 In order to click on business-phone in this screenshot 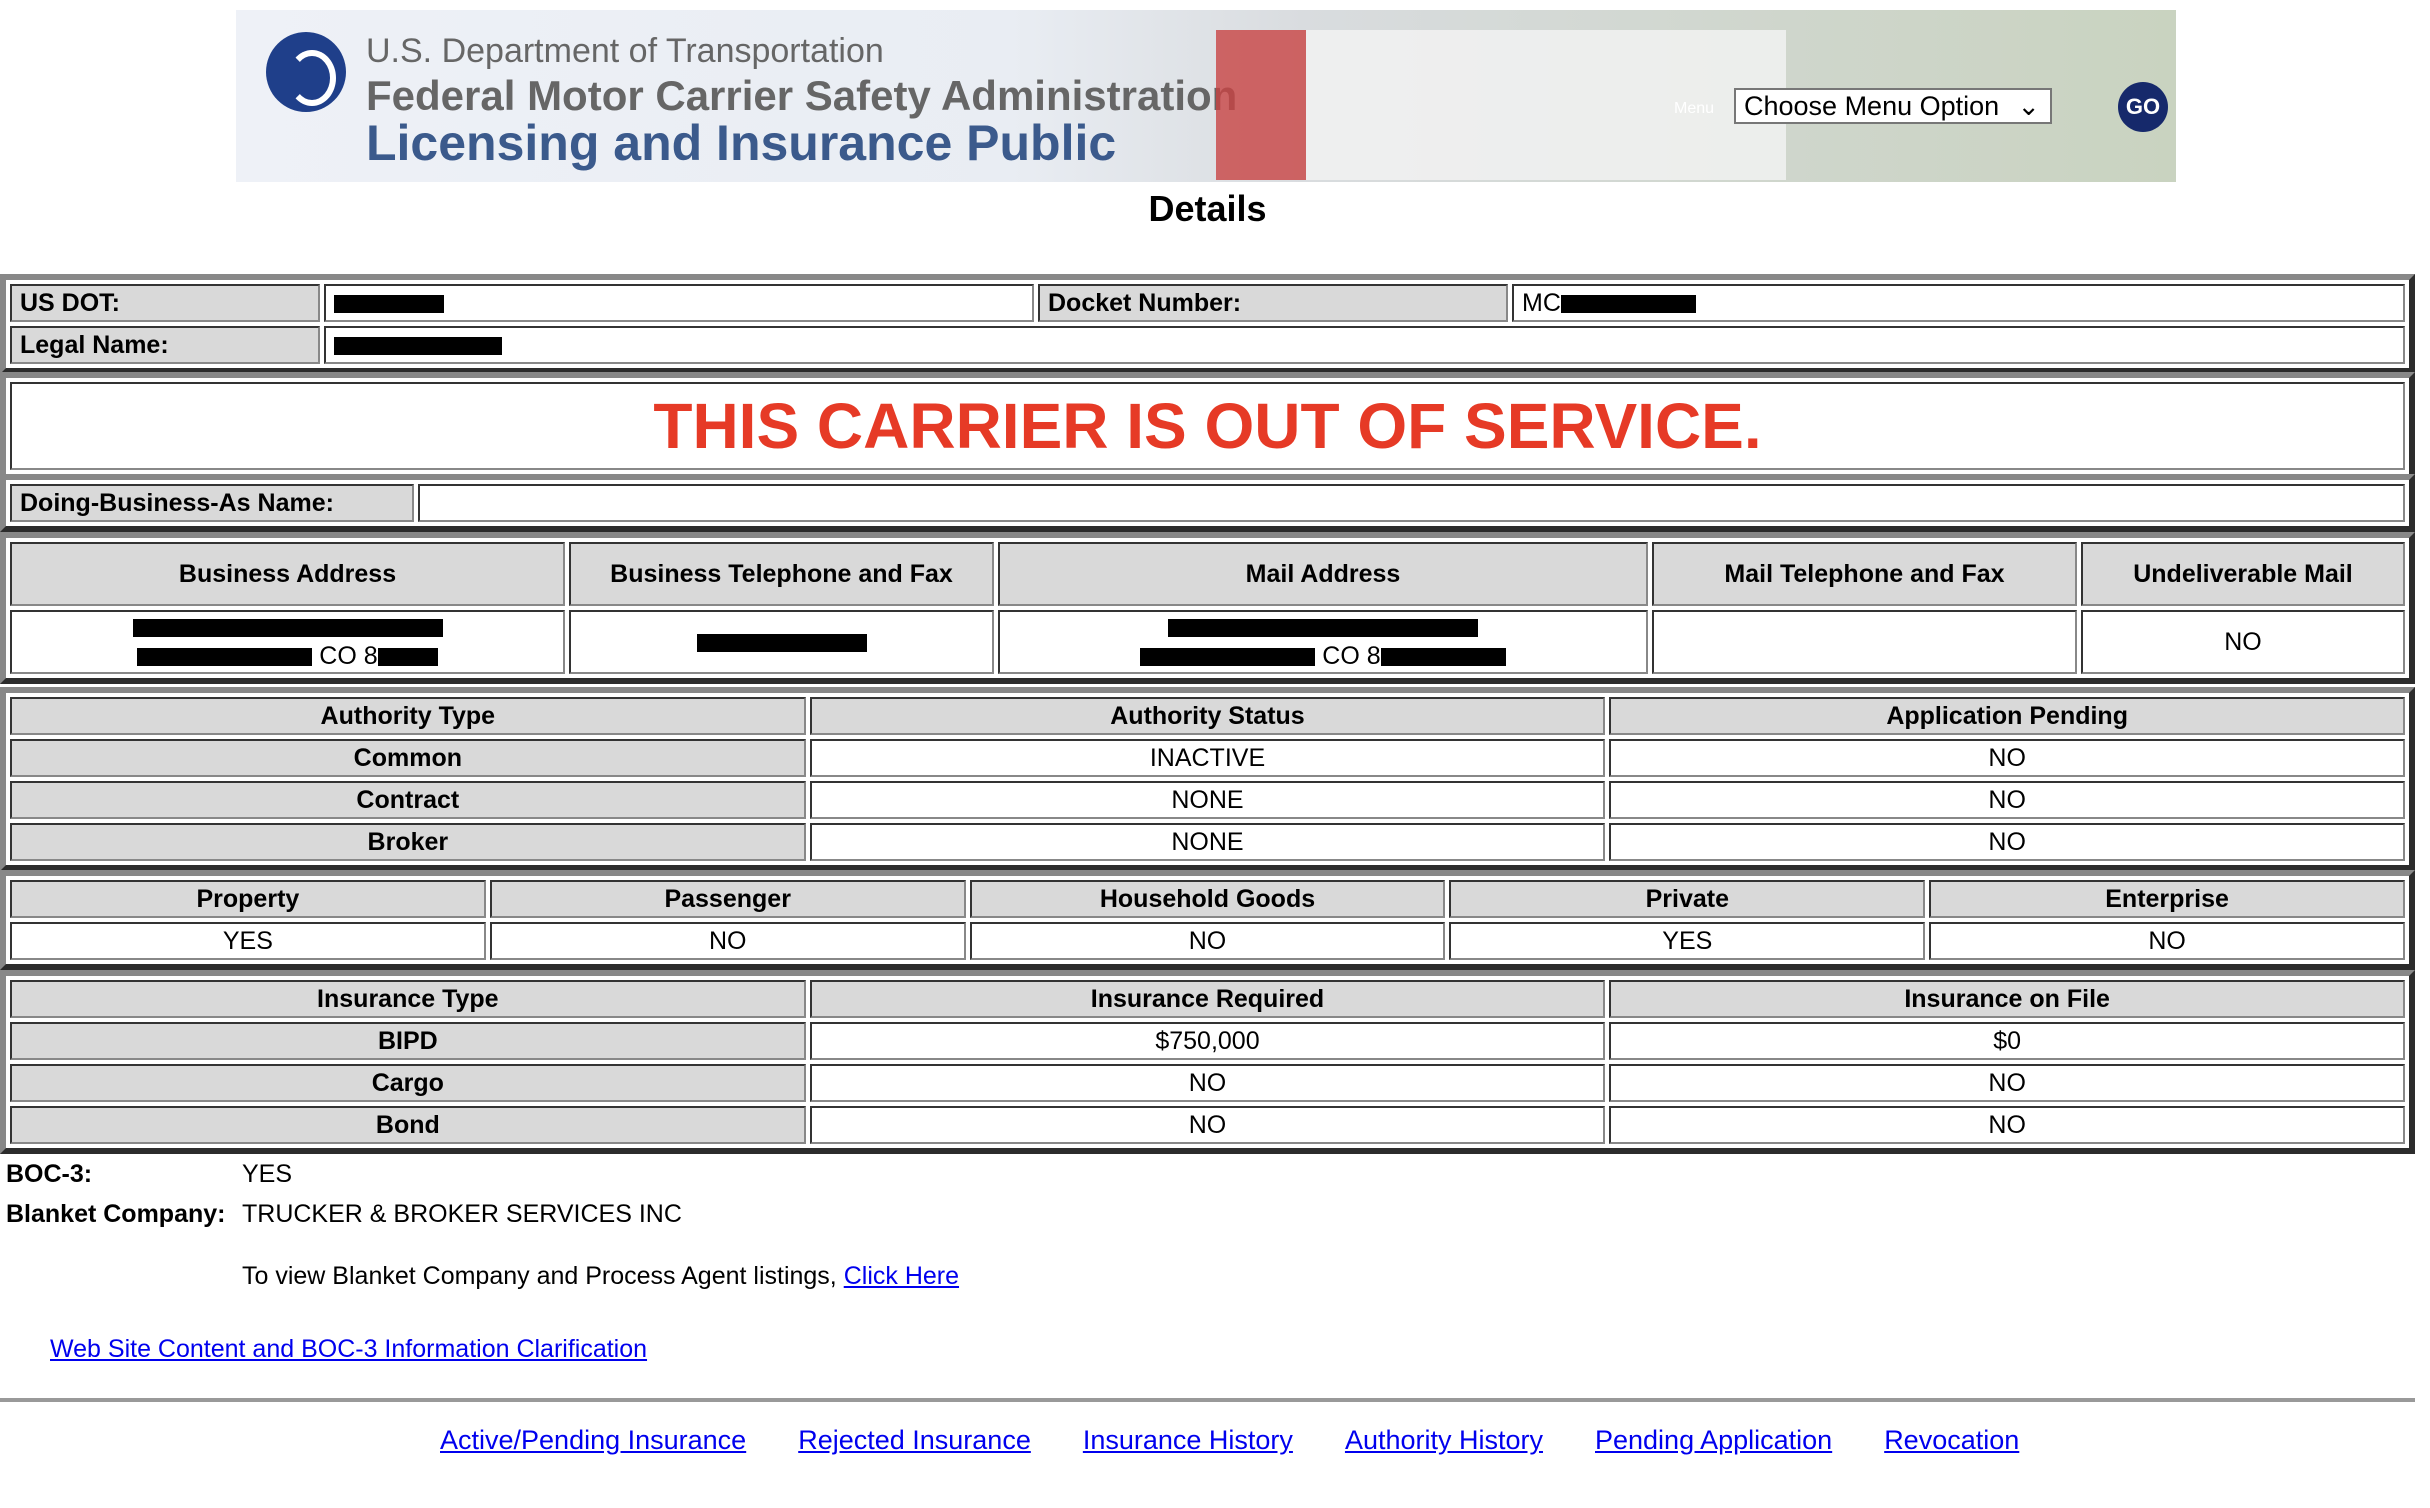, I will do `click(781, 642)`.